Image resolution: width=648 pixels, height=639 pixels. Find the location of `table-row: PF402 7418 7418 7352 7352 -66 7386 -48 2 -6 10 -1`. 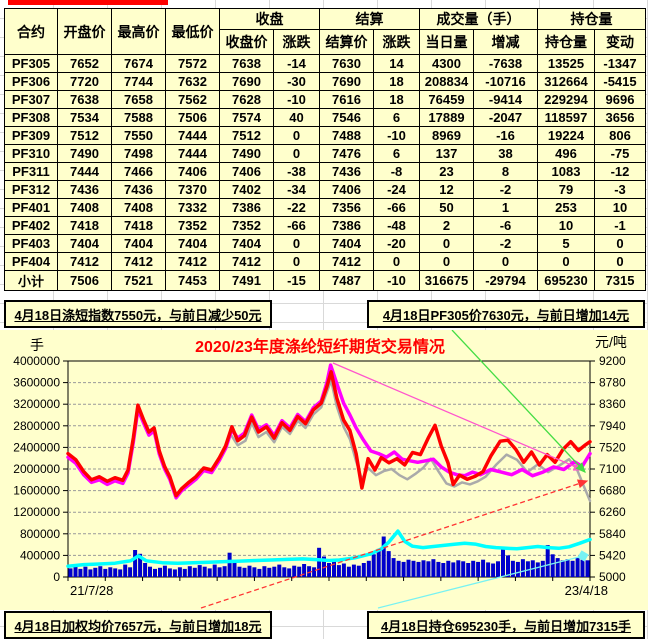

table-row: PF402 7418 7418 7352 7352 -66 7386 -48 2 -6 10 -1 is located at coordinates (325, 225).